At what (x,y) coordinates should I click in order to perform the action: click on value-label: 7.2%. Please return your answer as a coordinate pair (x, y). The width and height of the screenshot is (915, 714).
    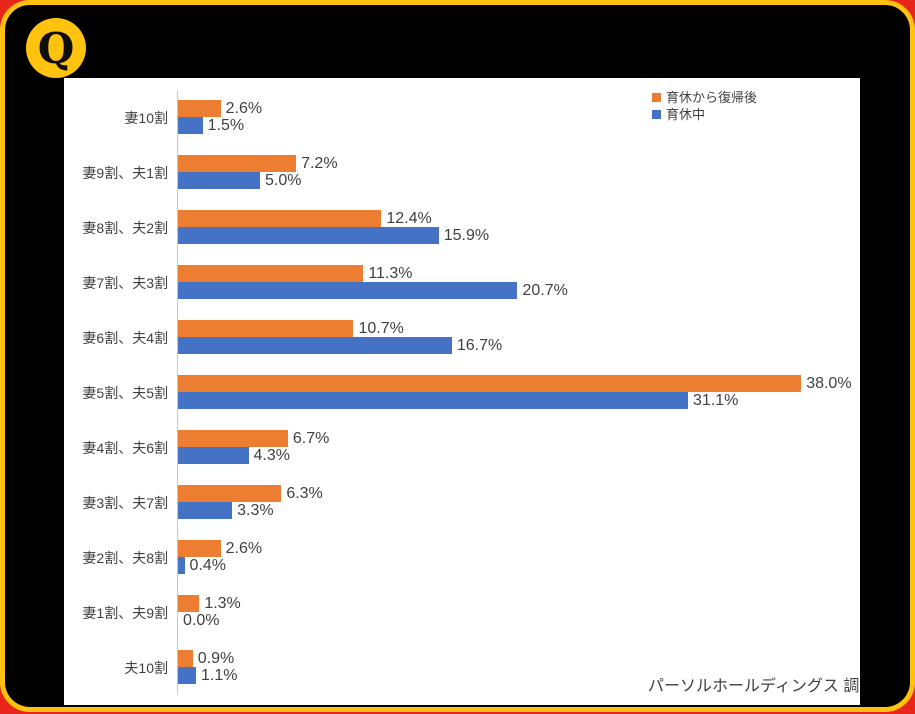
    Looking at the image, I should click on (319, 163).